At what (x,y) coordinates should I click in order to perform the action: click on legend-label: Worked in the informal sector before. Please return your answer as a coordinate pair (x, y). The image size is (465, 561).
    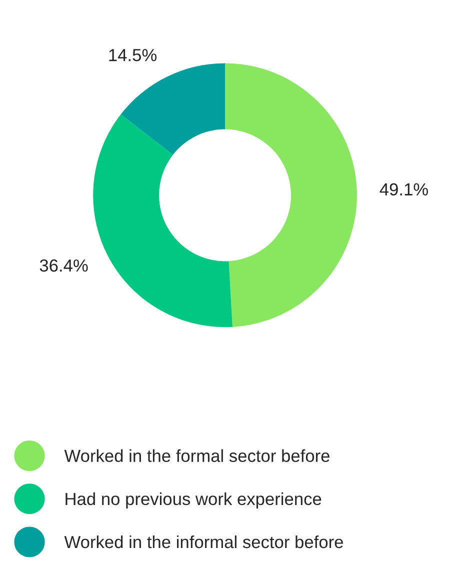
    Looking at the image, I should click on (203, 541).